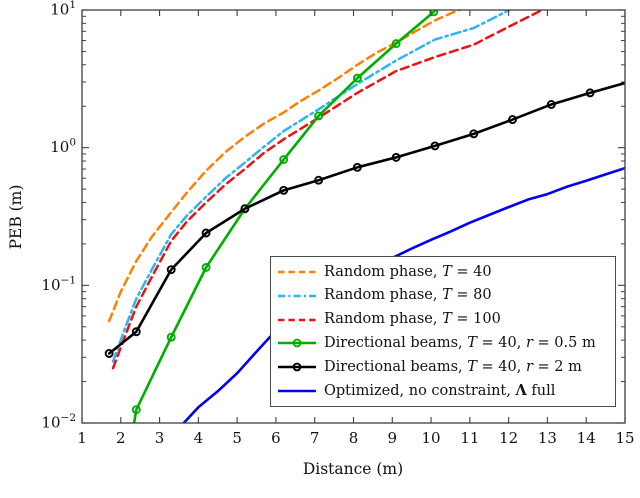 The height and width of the screenshot is (498, 640). Describe the element at coordinates (297, 367) in the screenshot. I see `legend-swatch-directional-beams-r2` at that location.